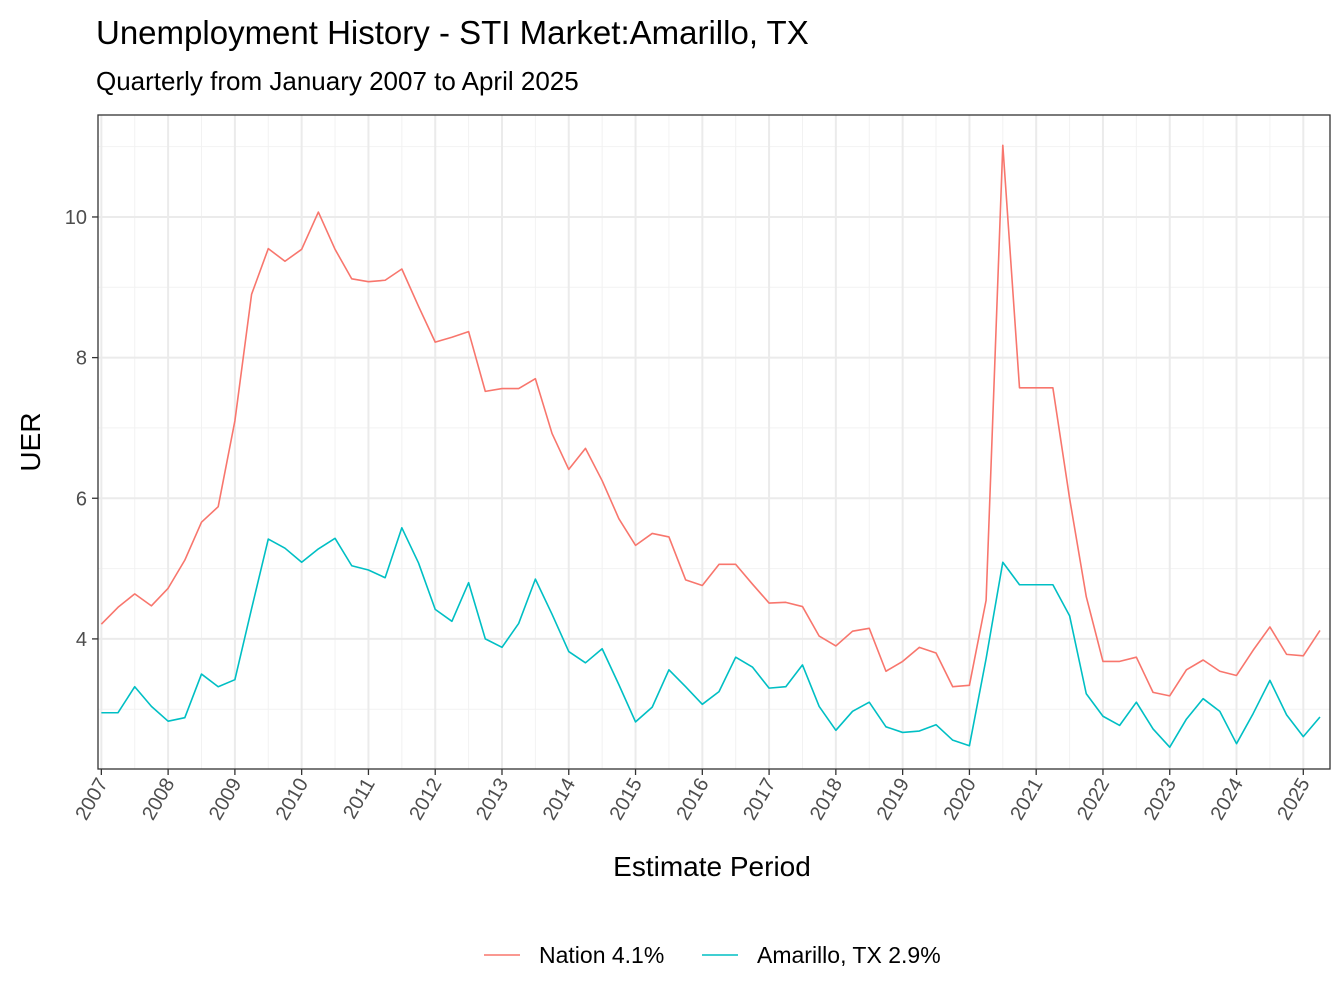  What do you see at coordinates (492, 800) in the screenshot?
I see `x-tick-label: 2013` at bounding box center [492, 800].